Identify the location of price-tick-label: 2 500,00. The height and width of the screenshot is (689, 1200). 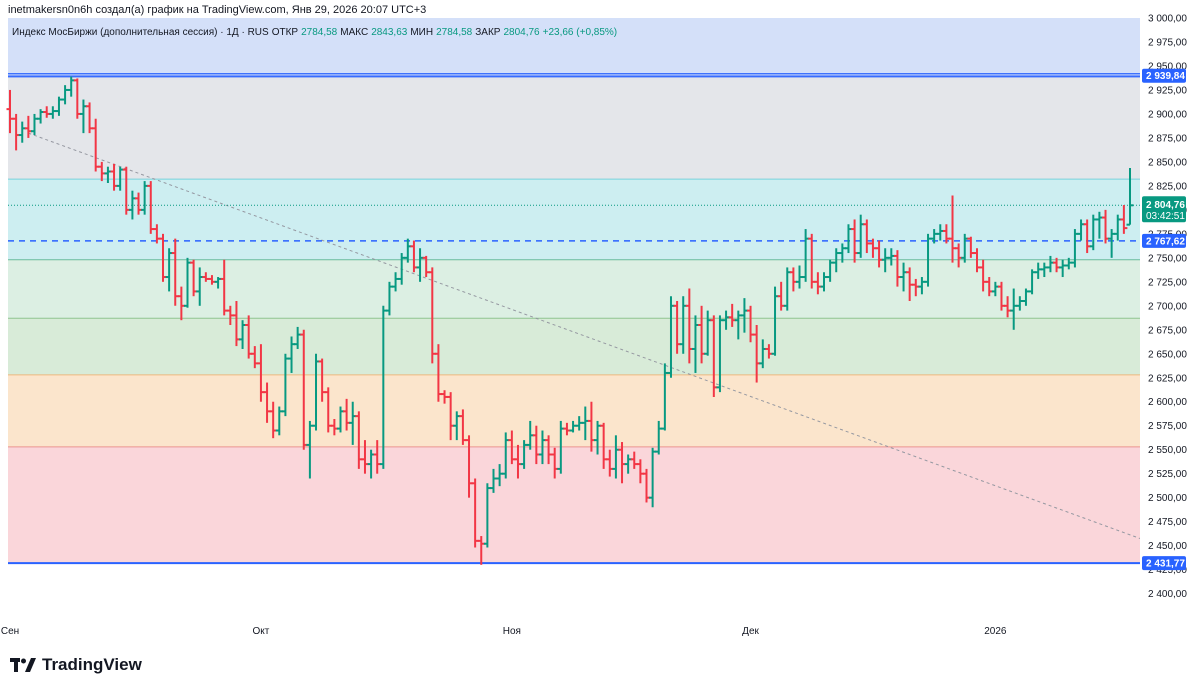
(1167, 498).